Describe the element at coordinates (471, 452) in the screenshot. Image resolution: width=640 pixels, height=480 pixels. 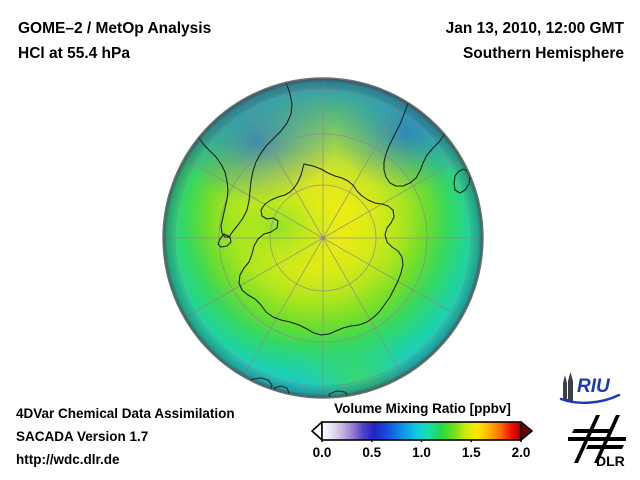
I see `colorbar-tick-label: 1.5` at that location.